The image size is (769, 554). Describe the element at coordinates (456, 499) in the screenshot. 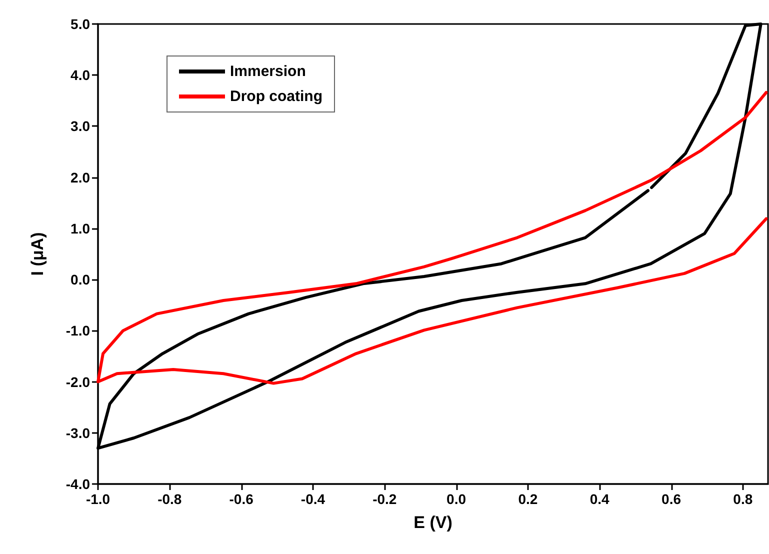

I see `x-tick-label: 0.0` at that location.